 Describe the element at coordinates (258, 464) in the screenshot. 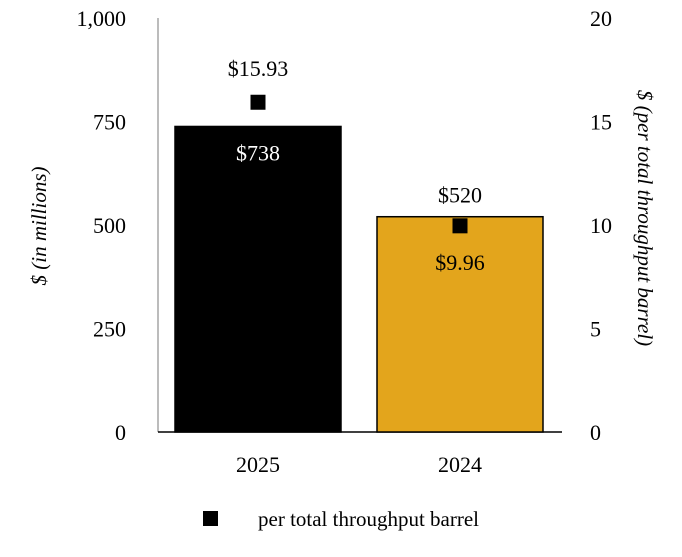

I see `x-tick-label: 2025` at that location.